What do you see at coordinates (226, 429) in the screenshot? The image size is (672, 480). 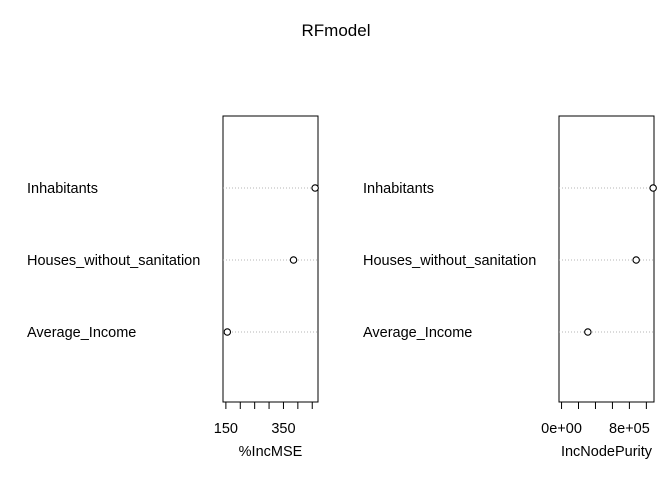 I see `x-tick-label: 150` at bounding box center [226, 429].